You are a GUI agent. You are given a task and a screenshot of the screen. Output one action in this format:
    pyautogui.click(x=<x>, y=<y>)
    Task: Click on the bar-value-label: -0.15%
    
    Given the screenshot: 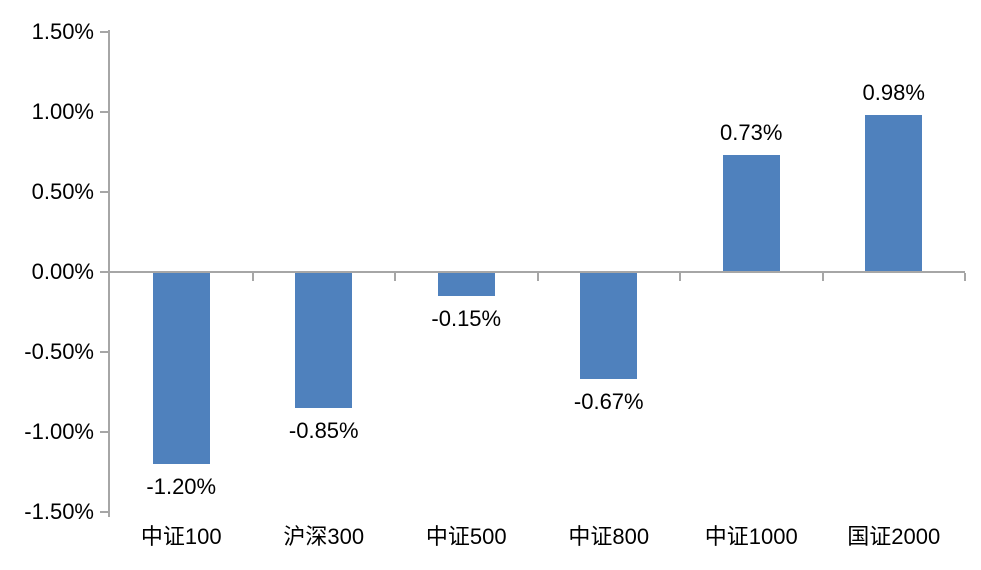 What is the action you would take?
    pyautogui.click(x=466, y=318)
    